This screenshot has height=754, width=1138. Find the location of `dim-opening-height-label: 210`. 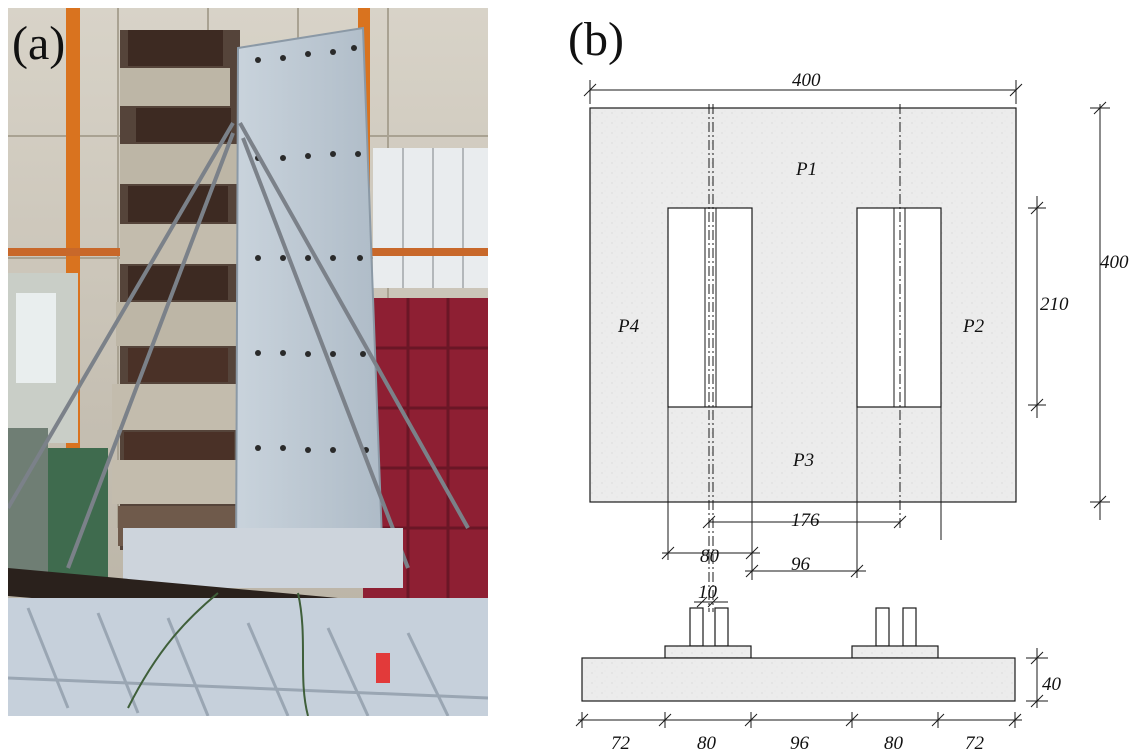

dim-opening-height-label: 210 is located at coordinates (1054, 304).